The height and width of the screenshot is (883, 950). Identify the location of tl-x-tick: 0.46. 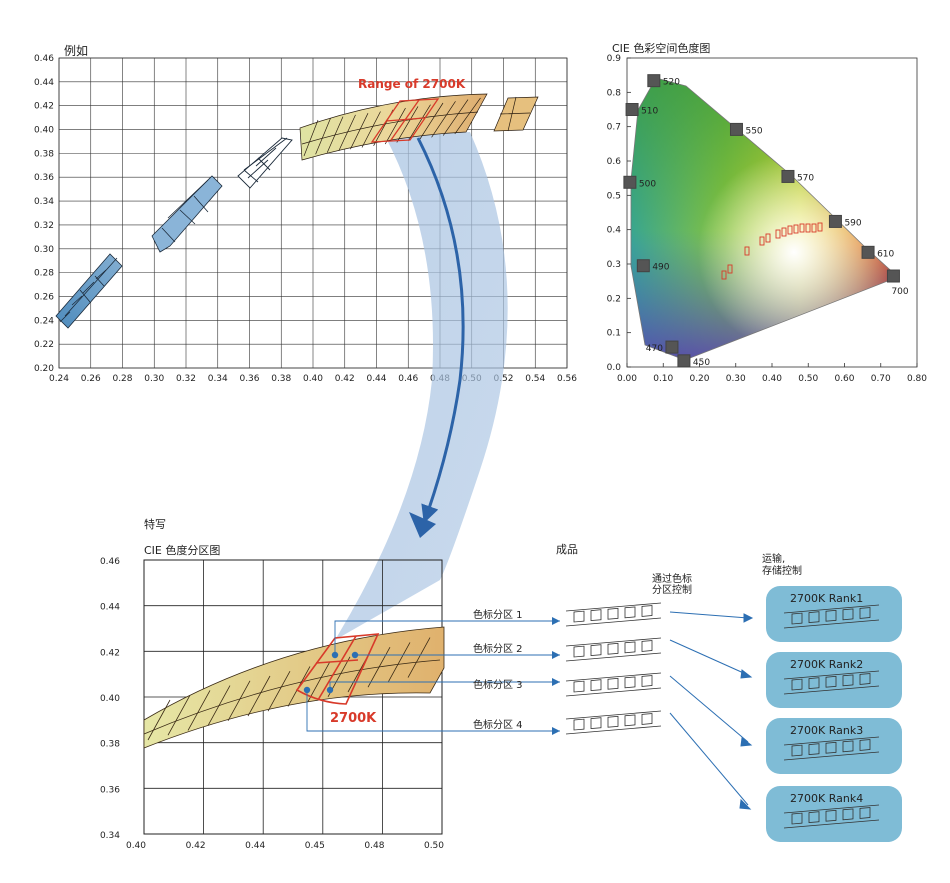
(408, 379).